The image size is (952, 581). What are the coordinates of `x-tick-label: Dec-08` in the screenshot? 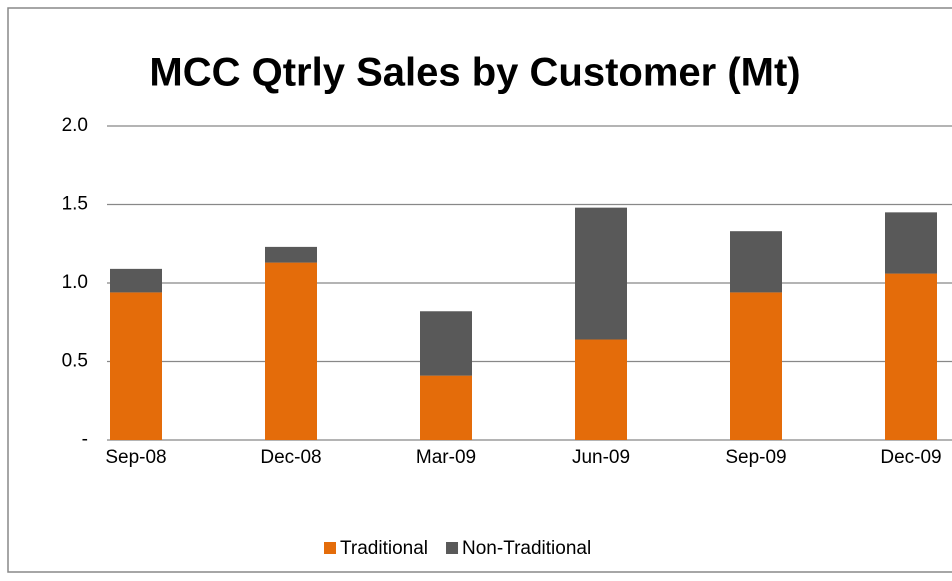 It's located at (290, 457).